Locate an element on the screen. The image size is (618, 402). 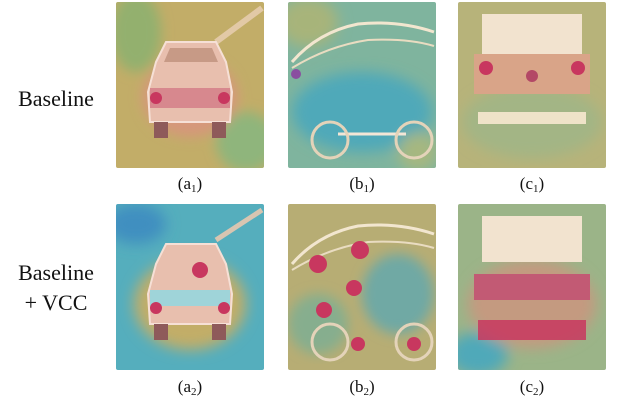
caption-b1: (b1) is located at coordinates (362, 184).